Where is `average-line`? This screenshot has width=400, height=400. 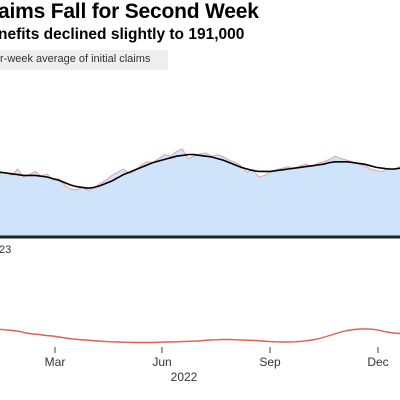 average-line is located at coordinates (200, 171).